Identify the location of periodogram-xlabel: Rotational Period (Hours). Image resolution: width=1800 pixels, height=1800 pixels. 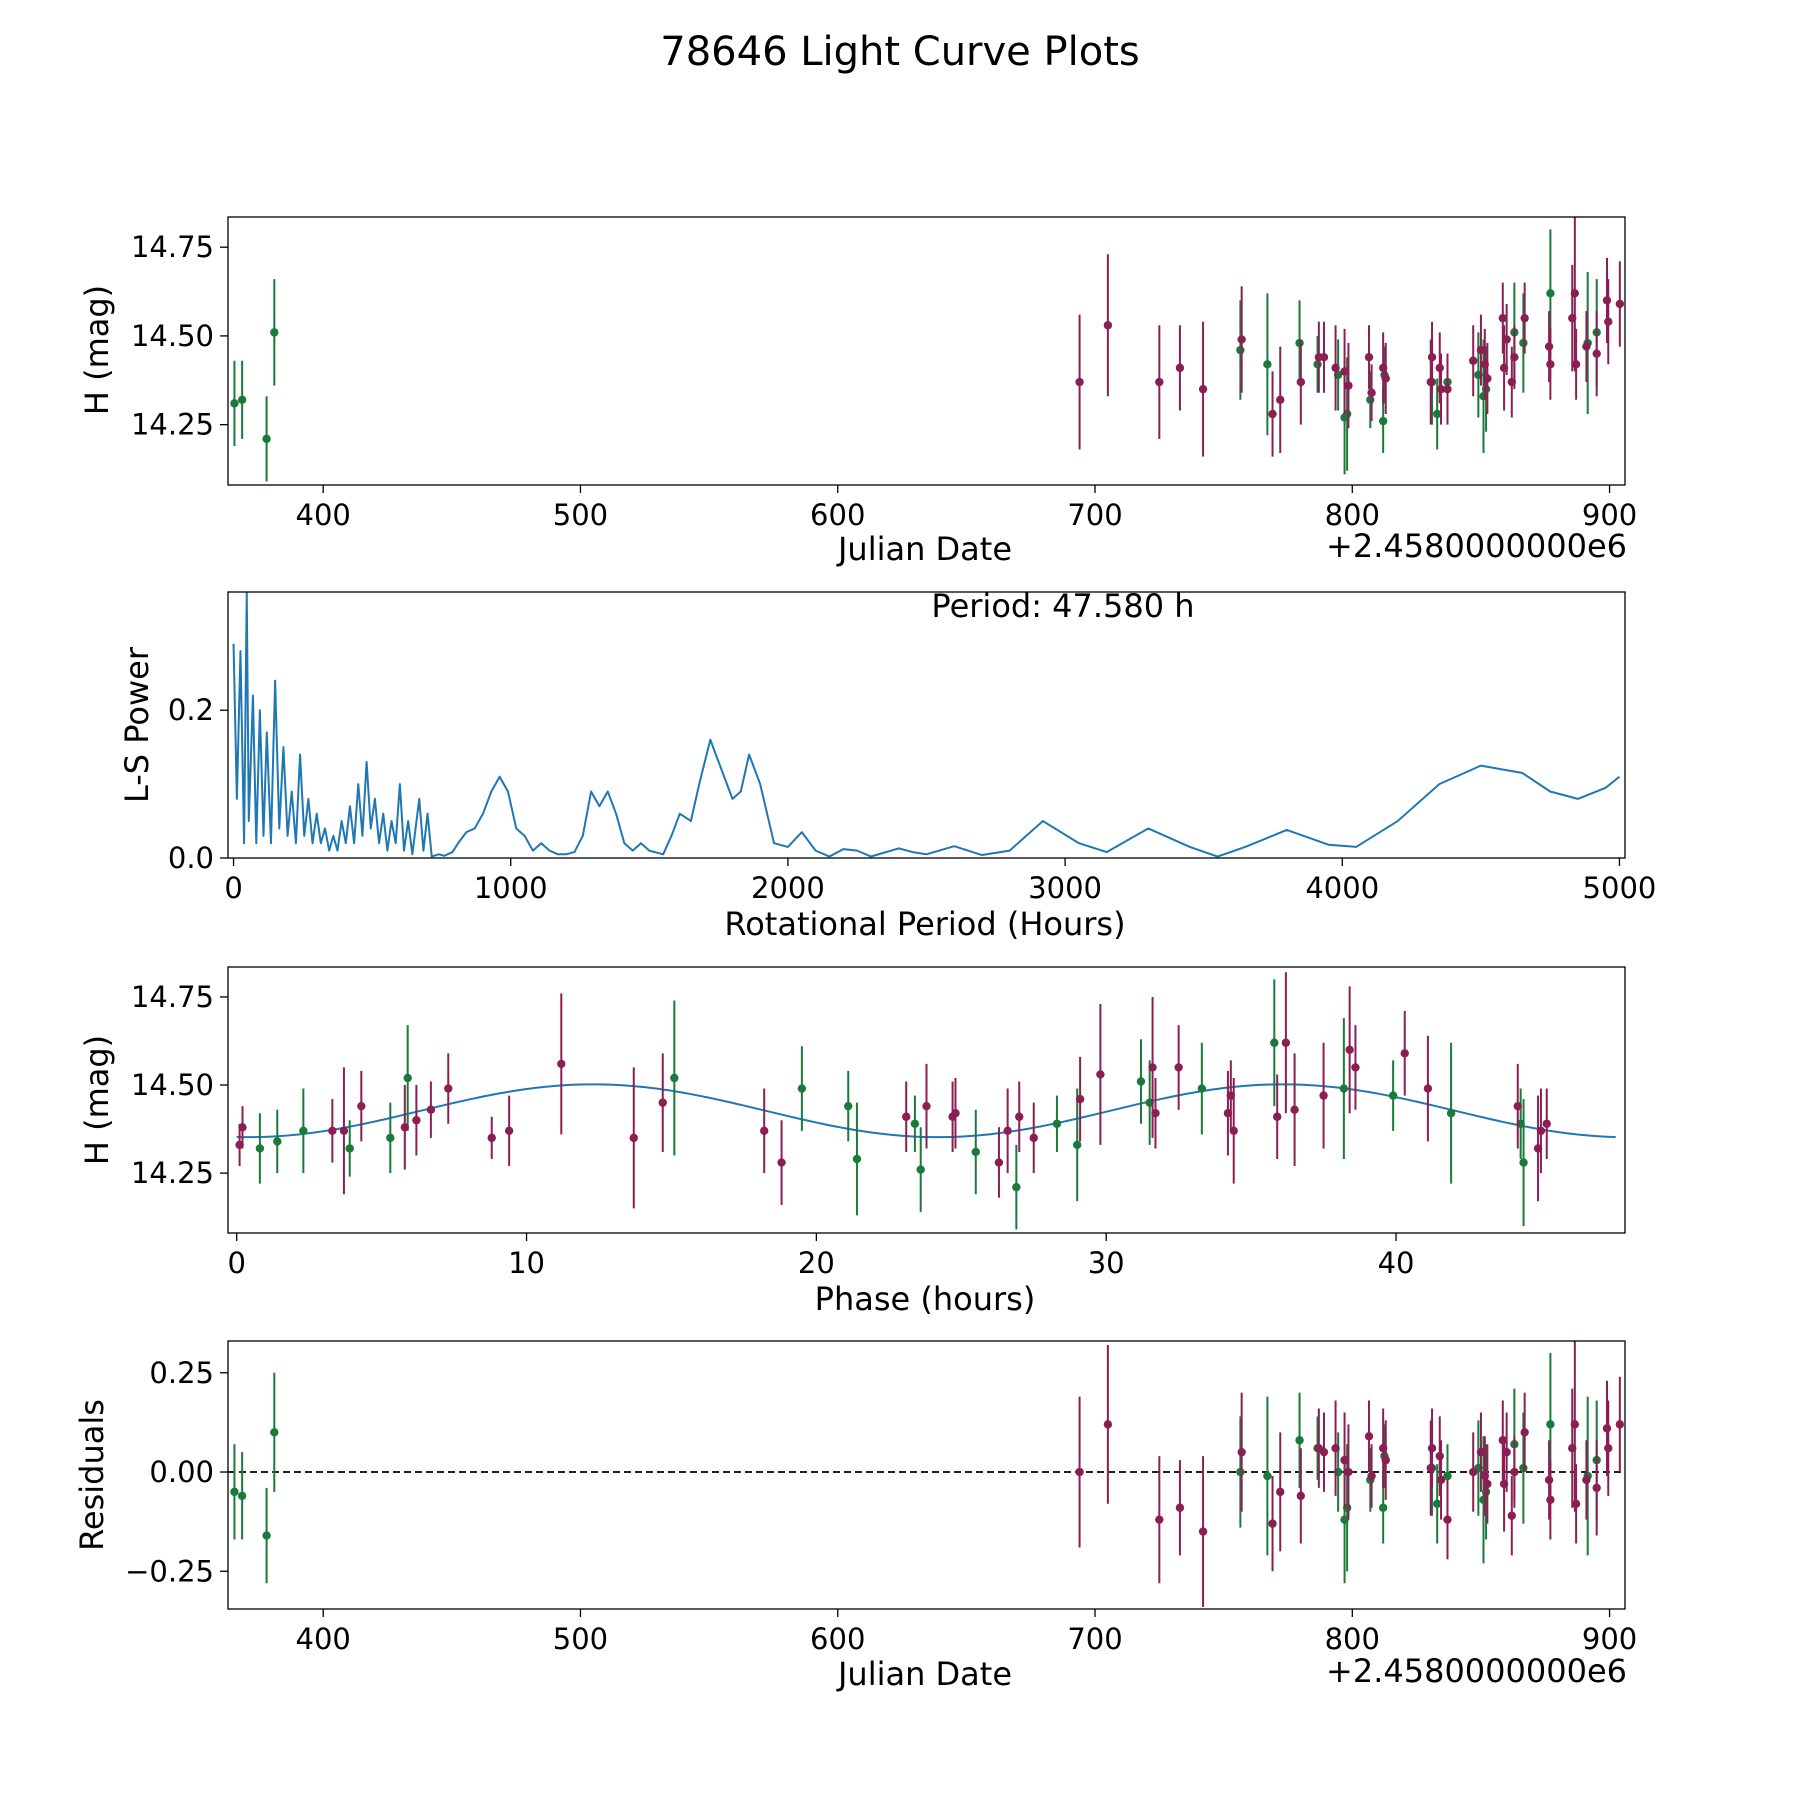
(924, 924).